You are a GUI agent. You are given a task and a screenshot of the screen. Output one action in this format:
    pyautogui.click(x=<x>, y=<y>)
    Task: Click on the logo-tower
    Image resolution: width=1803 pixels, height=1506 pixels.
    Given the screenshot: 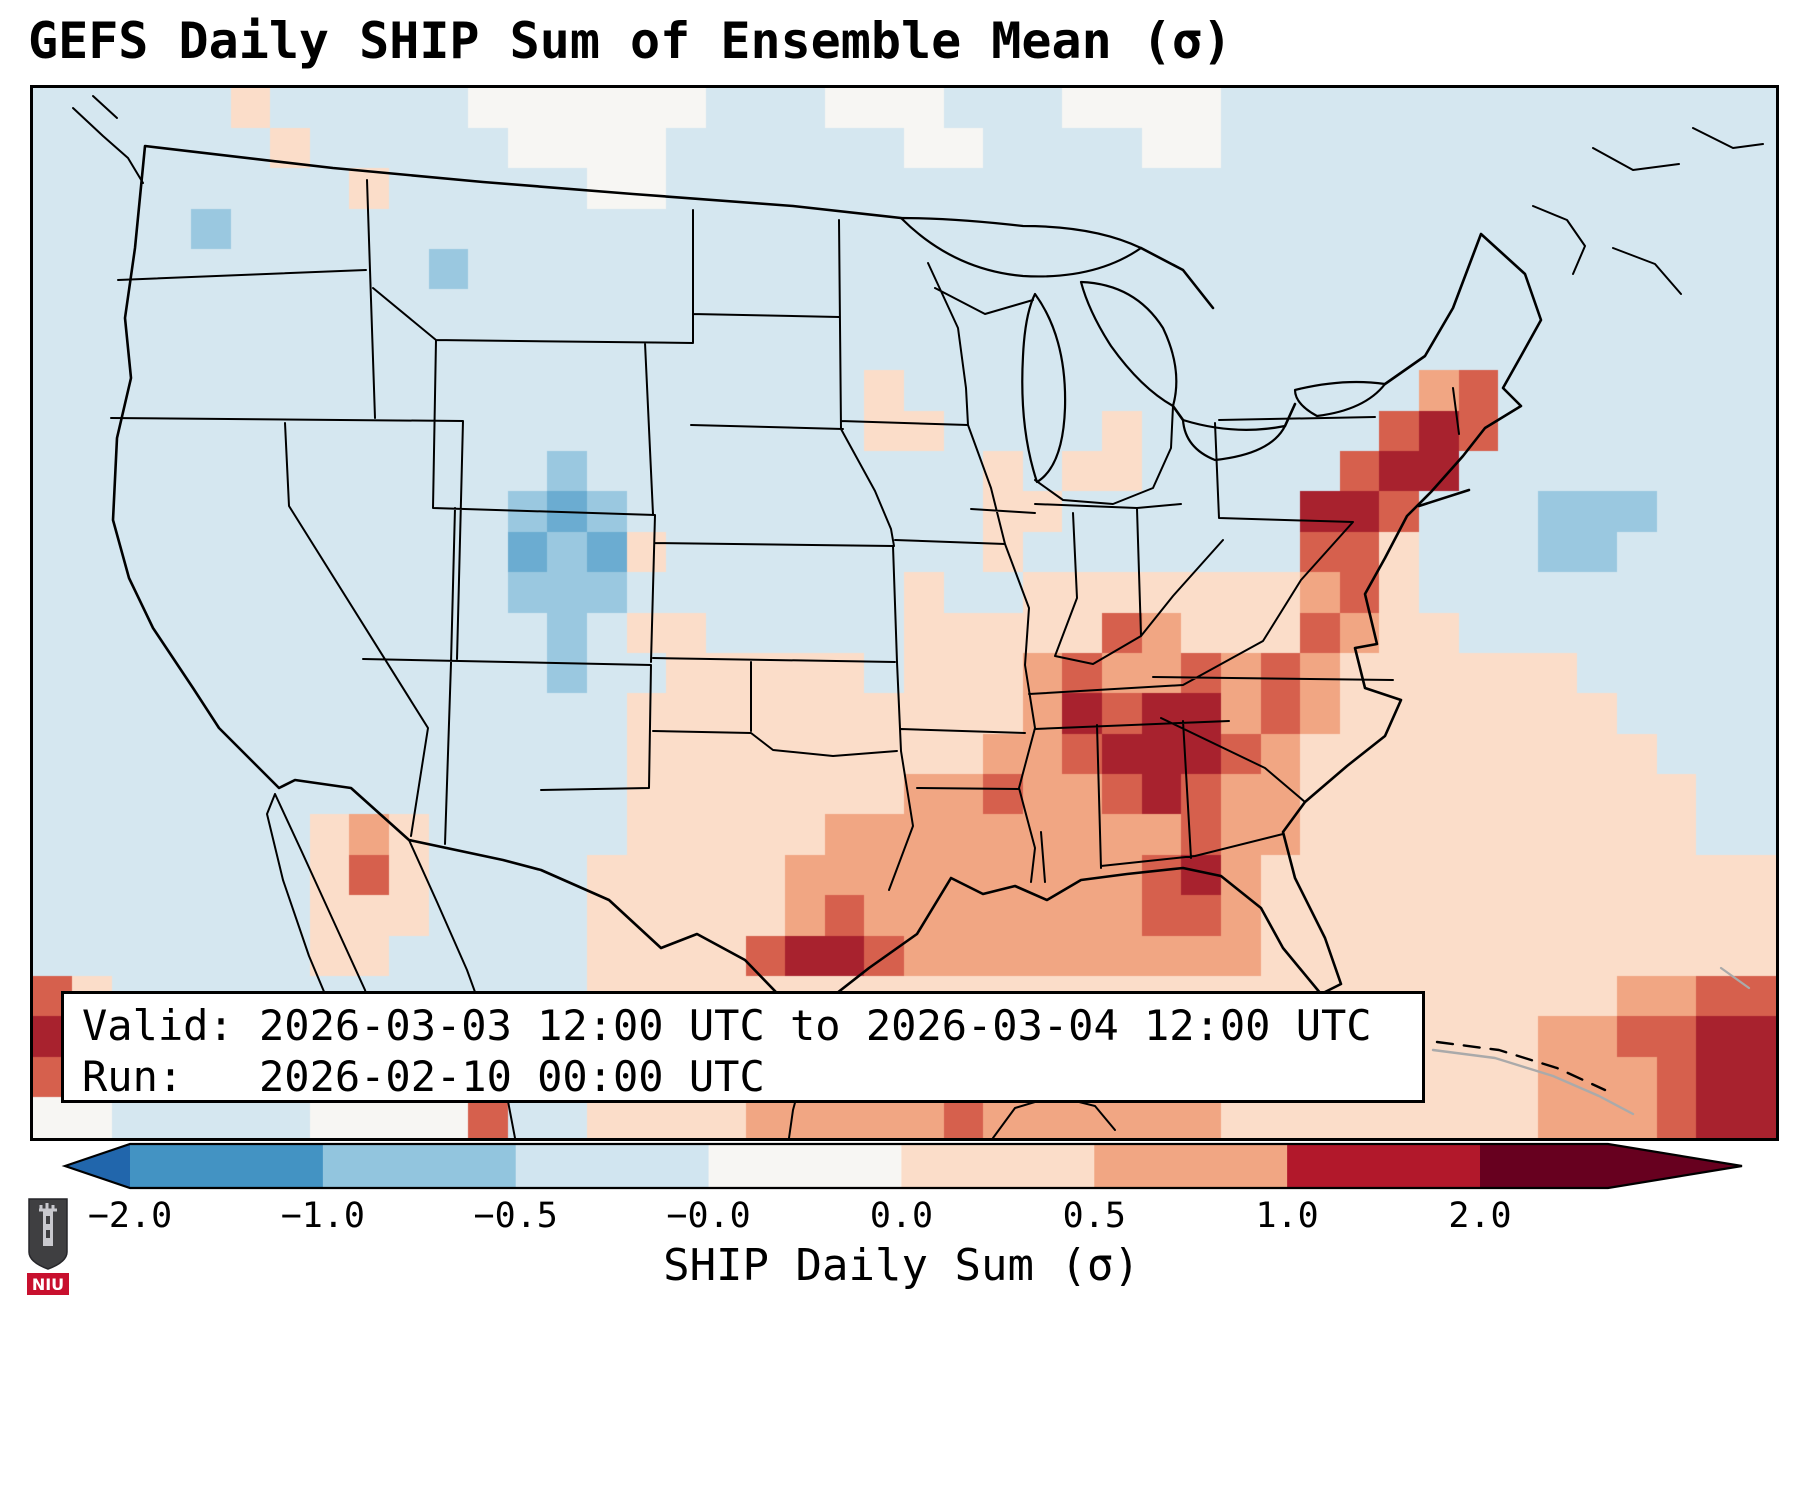 What is the action you would take?
    pyautogui.click(x=48, y=1228)
    